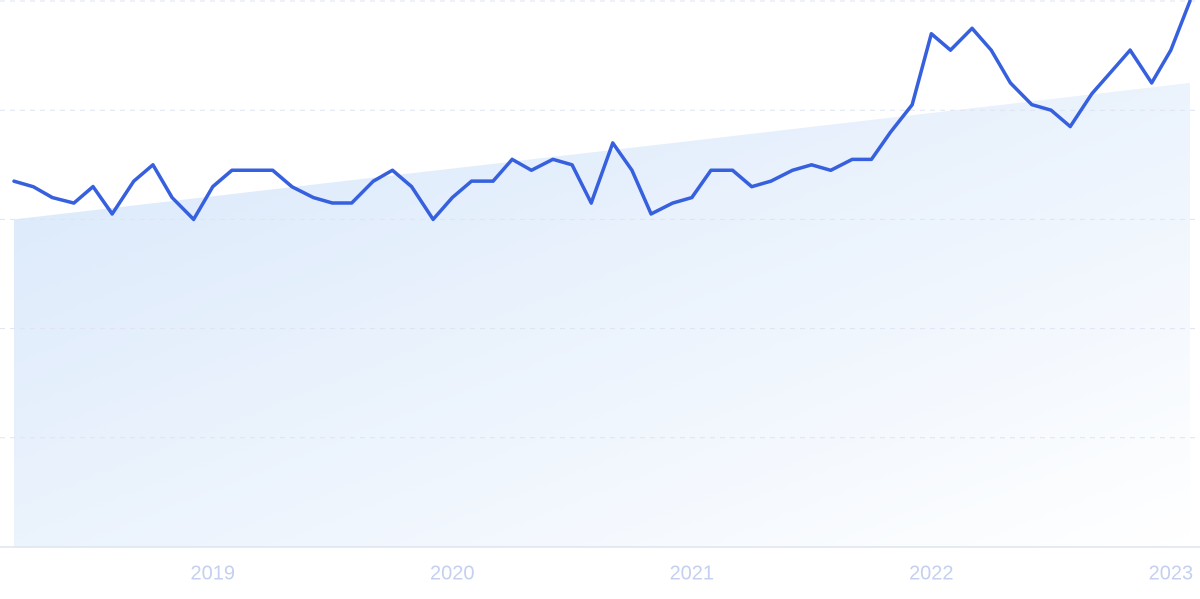  I want to click on x-tick-label: 2021, so click(692, 573).